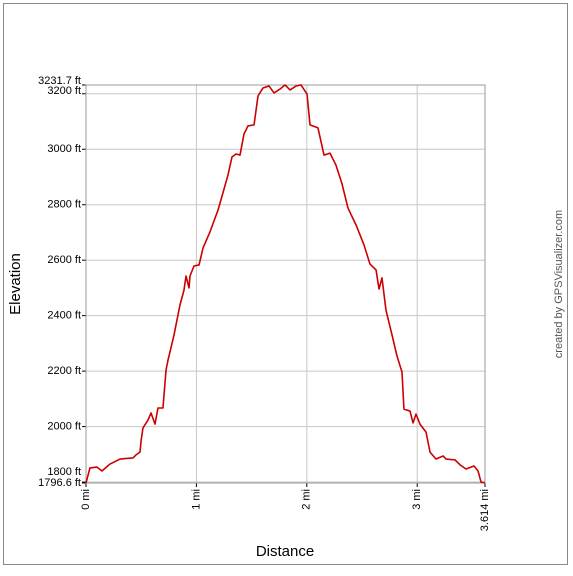 The height and width of the screenshot is (576, 573). I want to click on x-axis-label: Distance, so click(285, 551).